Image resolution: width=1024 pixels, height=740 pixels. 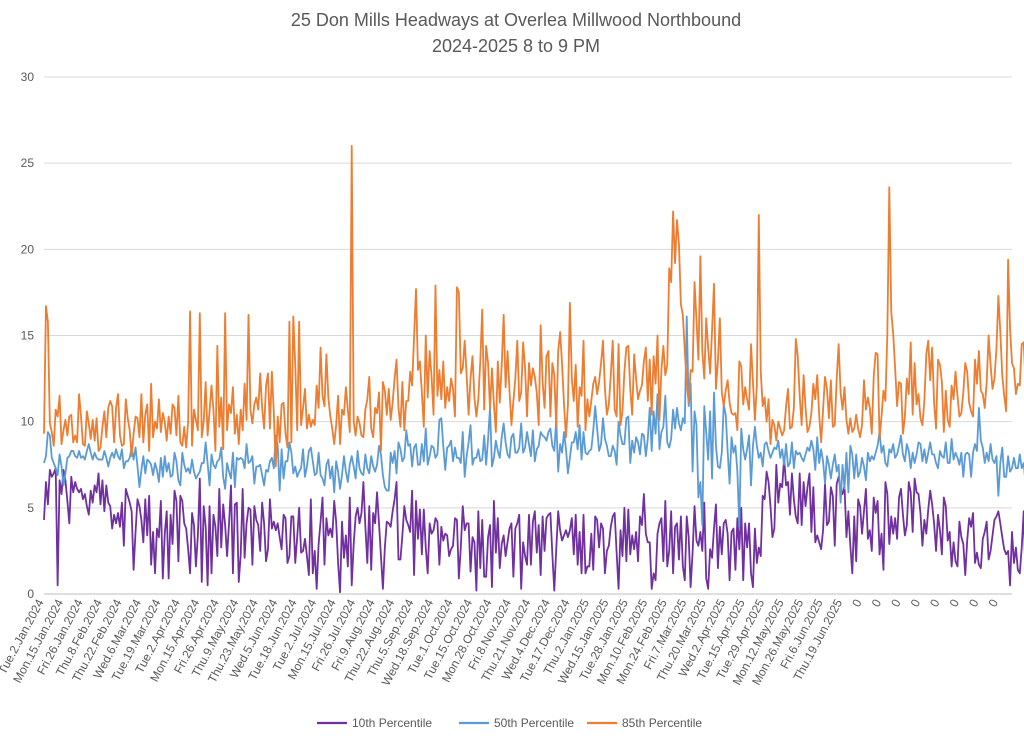 I want to click on y-tick-label: 5, so click(x=30, y=508).